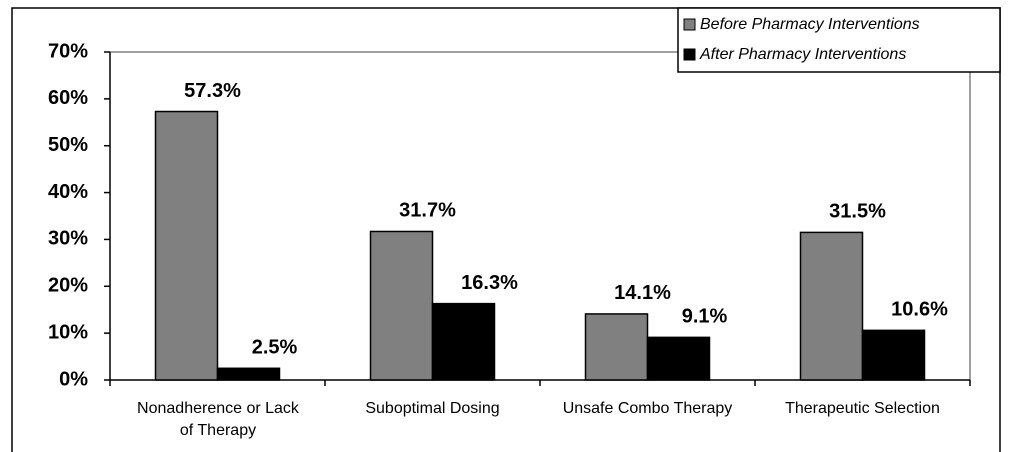 Image resolution: width=1010 pixels, height=452 pixels. Describe the element at coordinates (919, 310) in the screenshot. I see `data-label: 10.6%` at that location.